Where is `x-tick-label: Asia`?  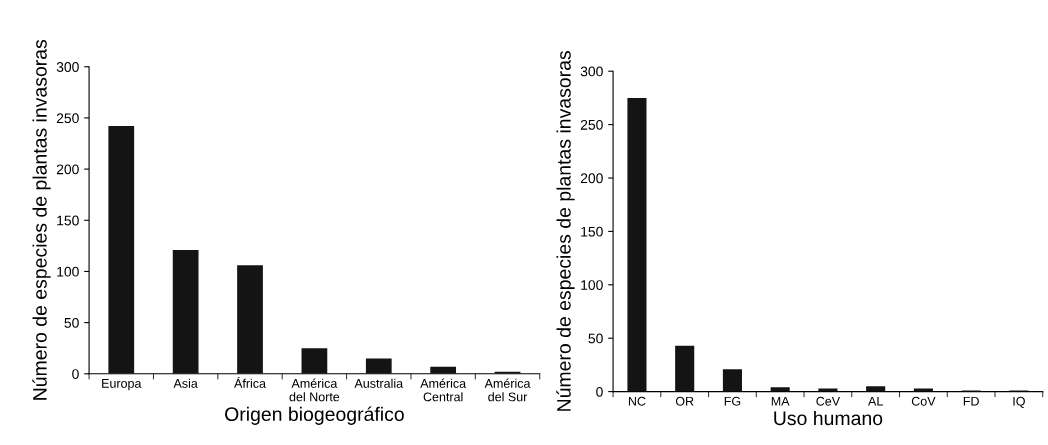 x-tick-label: Asia is located at coordinates (185, 383).